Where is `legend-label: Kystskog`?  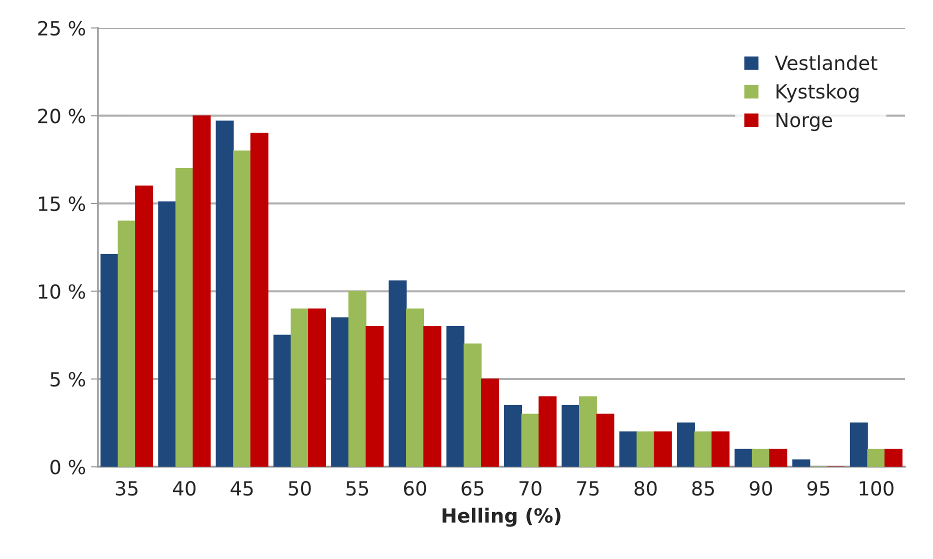
legend-label: Kystskog is located at coordinates (817, 93).